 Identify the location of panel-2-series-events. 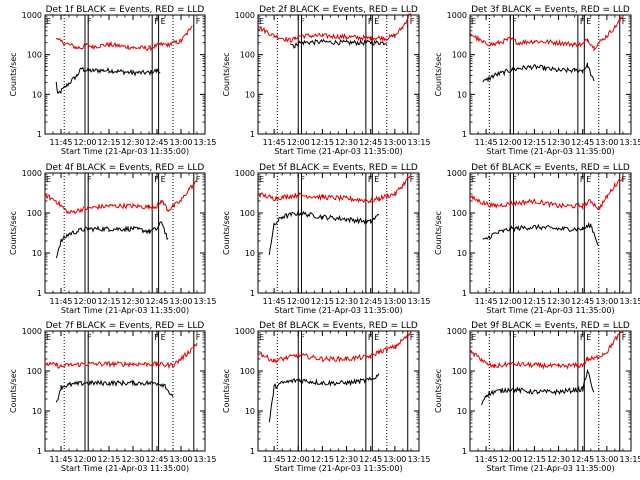
(339, 43).